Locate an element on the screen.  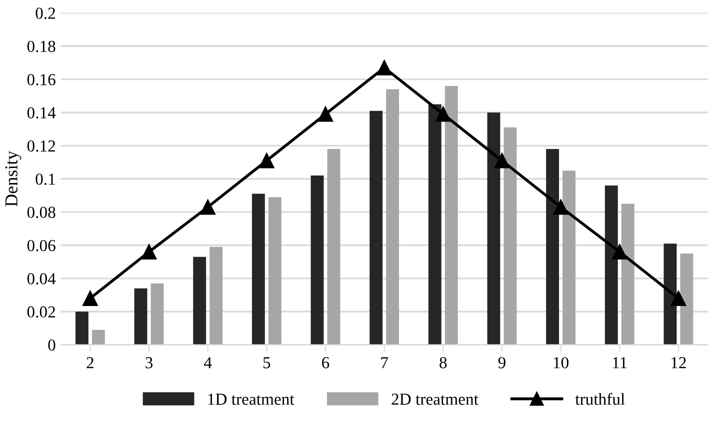
x-tick-label: 4 is located at coordinates (208, 362).